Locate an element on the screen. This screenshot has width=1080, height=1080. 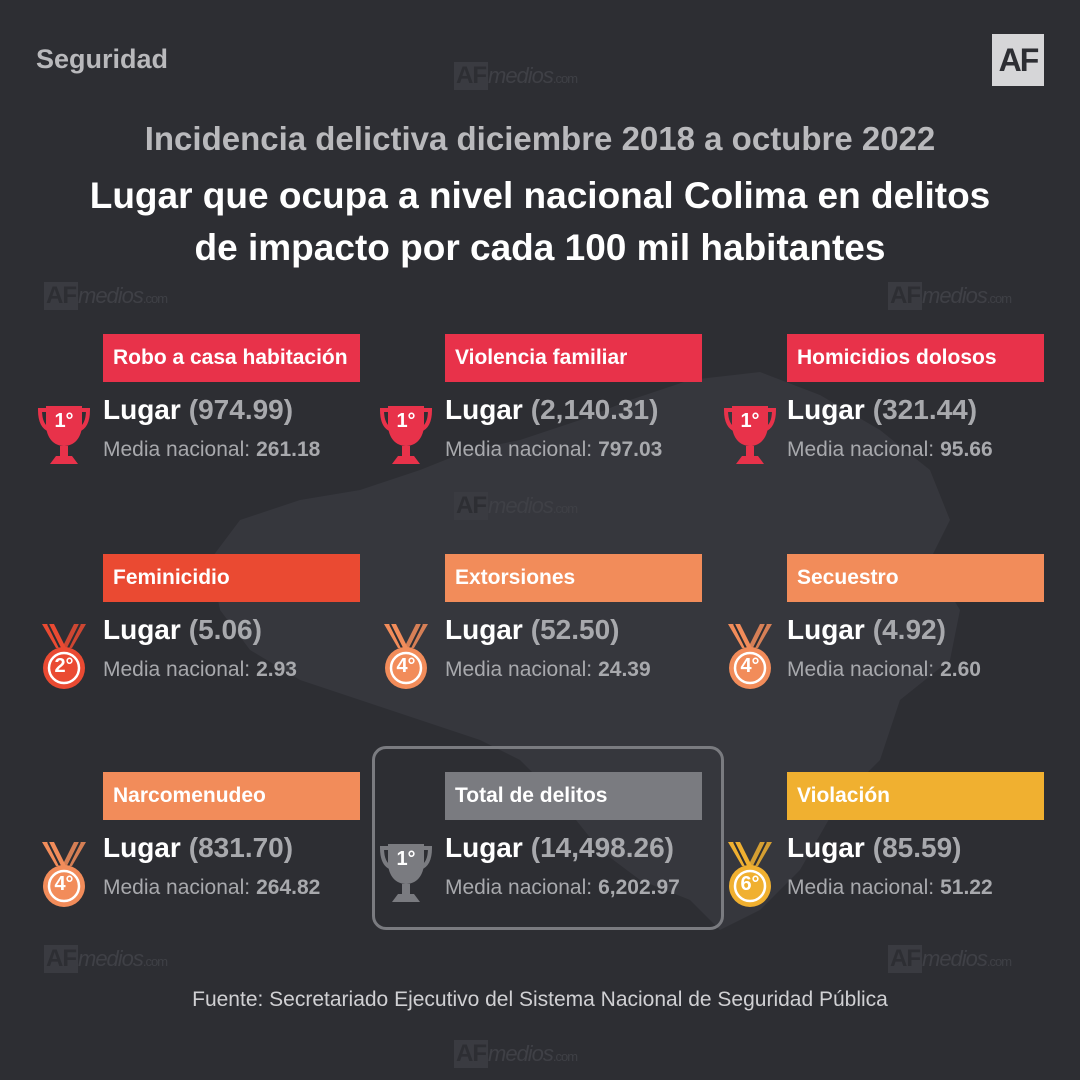
rank-line: Lugar (831.70) is located at coordinates (198, 848).